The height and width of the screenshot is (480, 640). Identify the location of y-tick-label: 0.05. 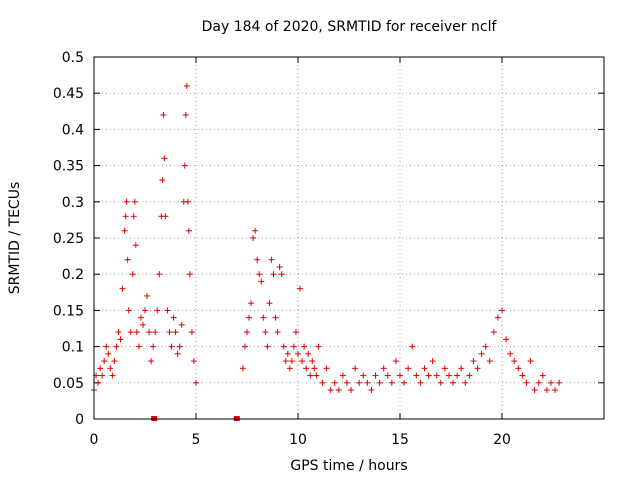
(68, 384).